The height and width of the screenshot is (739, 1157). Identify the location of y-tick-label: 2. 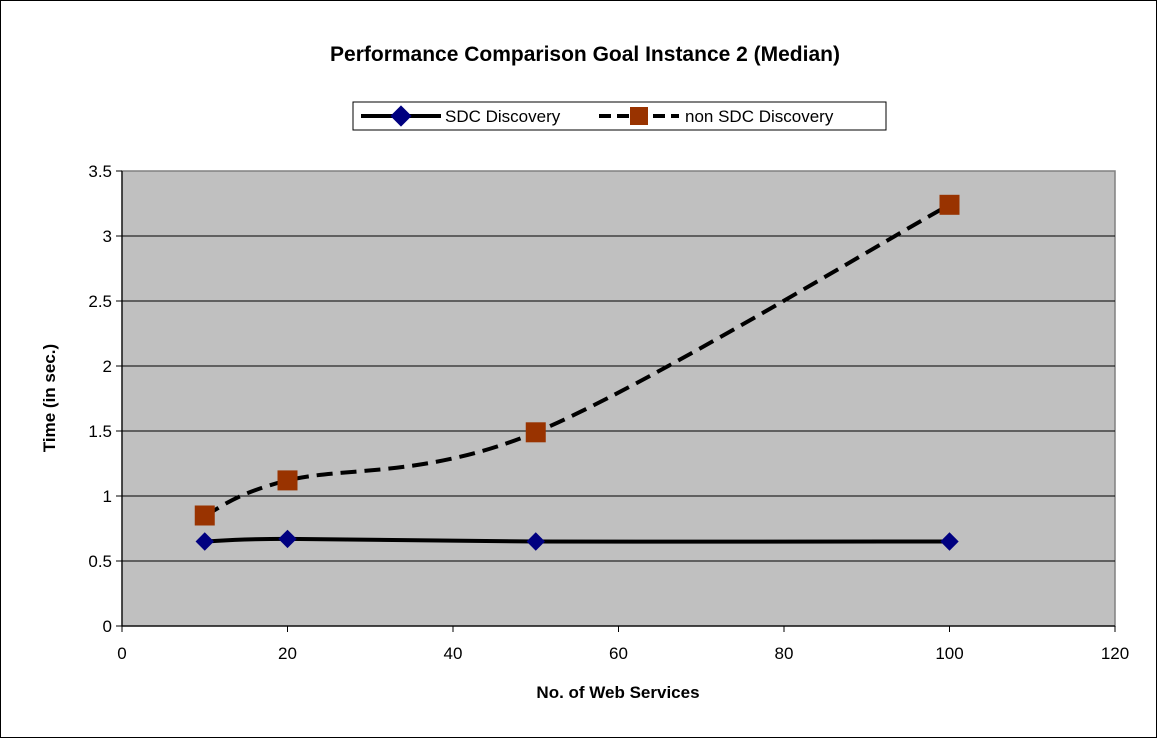
(107, 366).